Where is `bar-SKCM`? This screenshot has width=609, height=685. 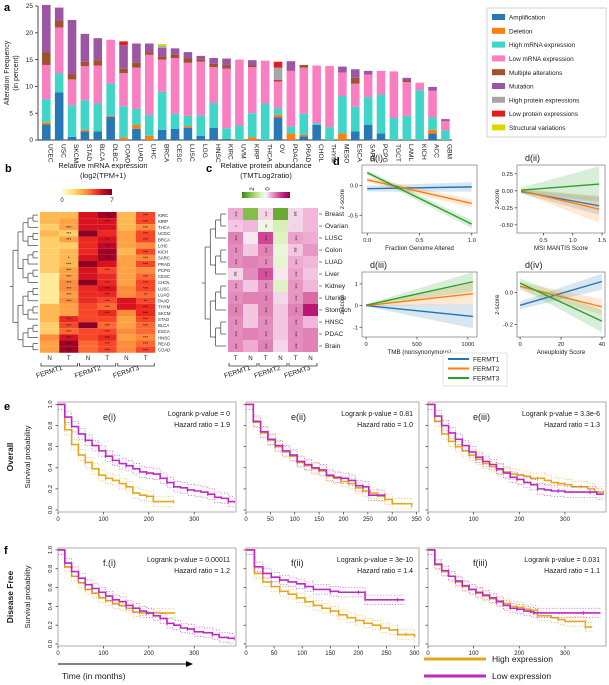
bar-SKCM is located at coordinates (72, 79).